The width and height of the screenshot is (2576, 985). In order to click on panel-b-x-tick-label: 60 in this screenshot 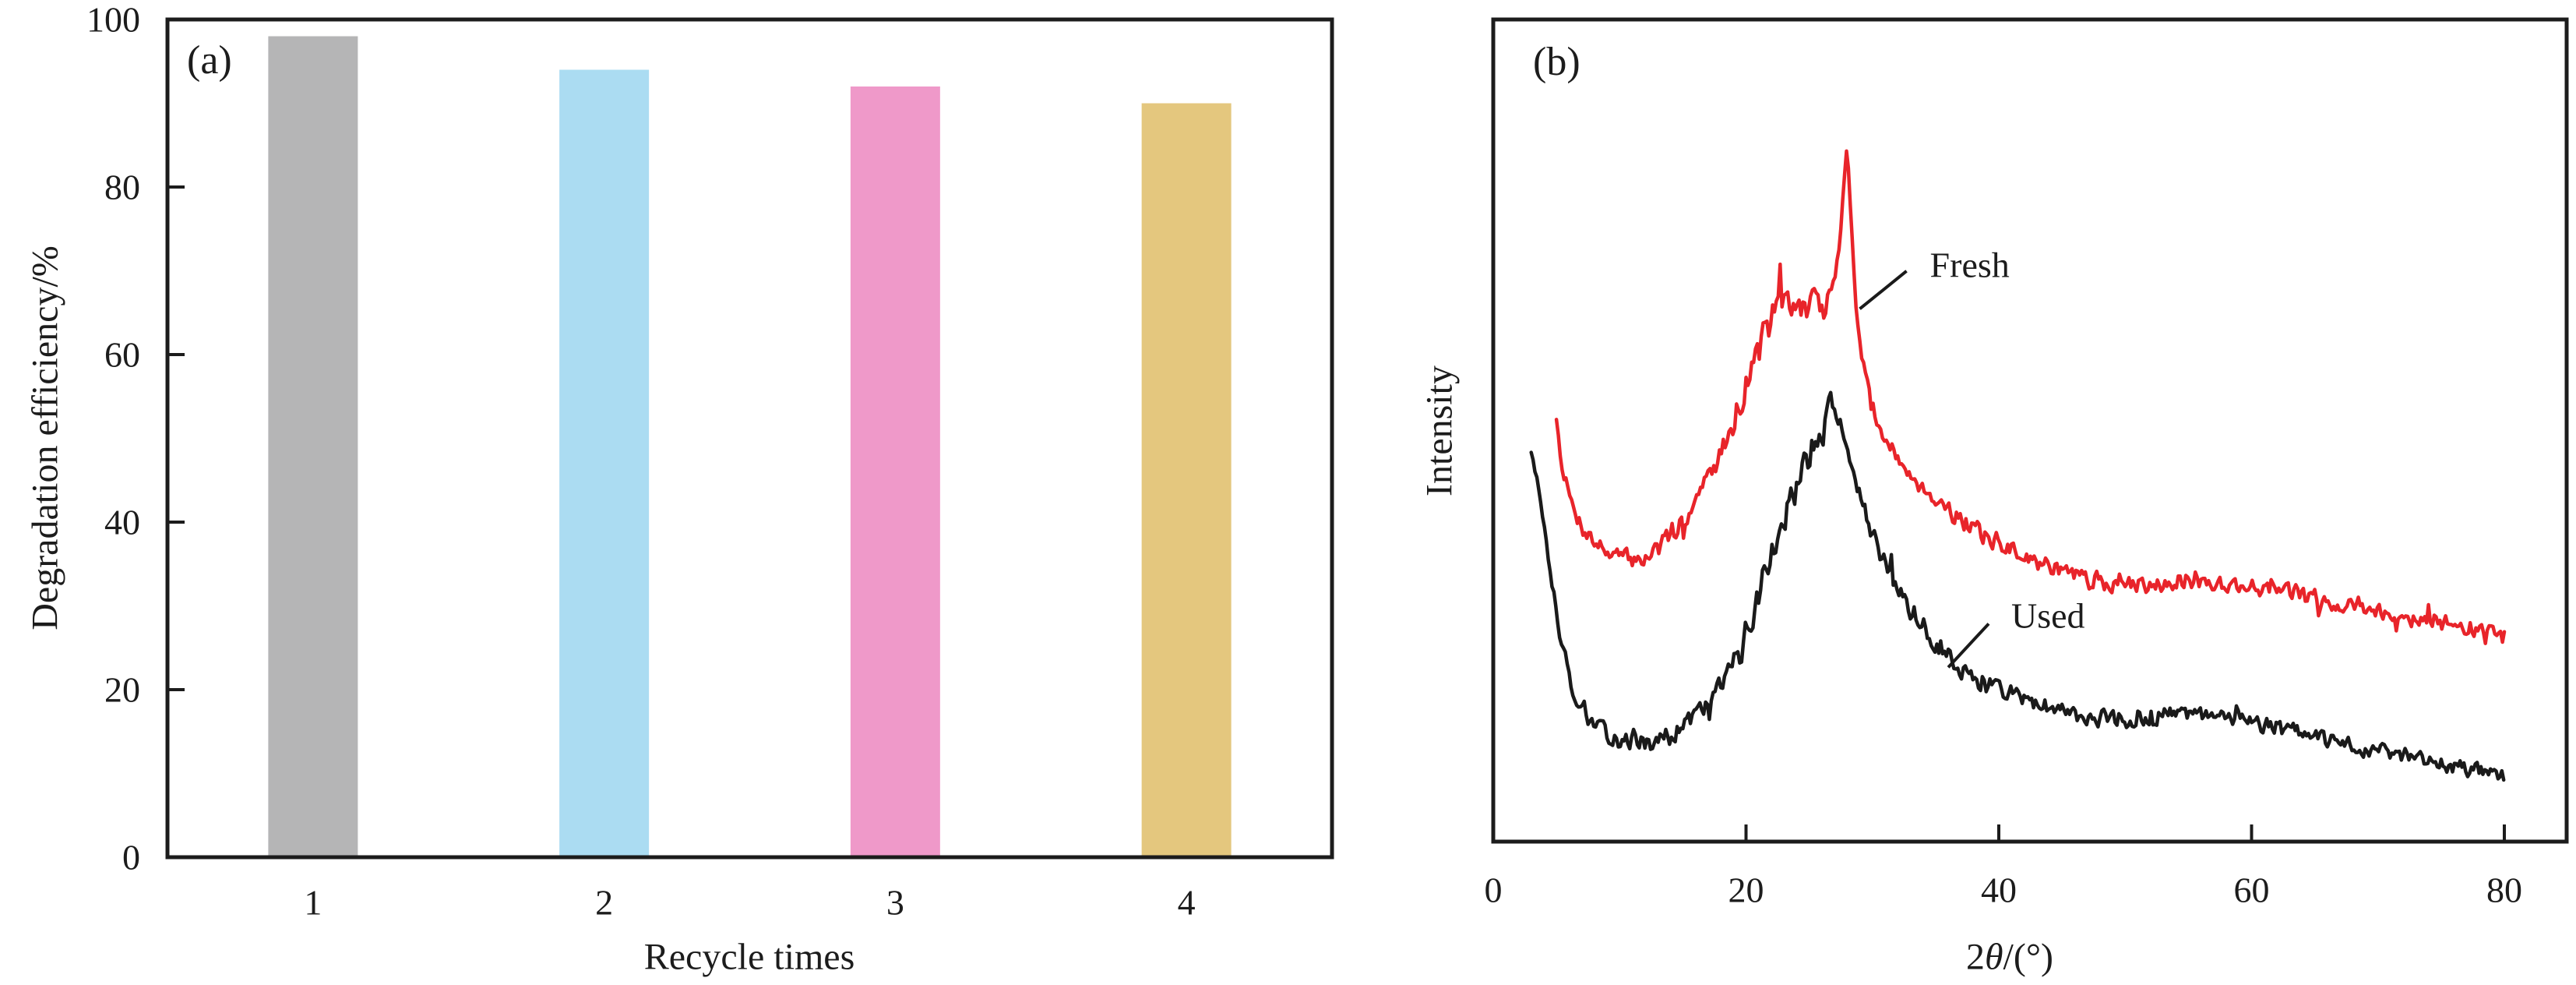, I will do `click(2251, 890)`.